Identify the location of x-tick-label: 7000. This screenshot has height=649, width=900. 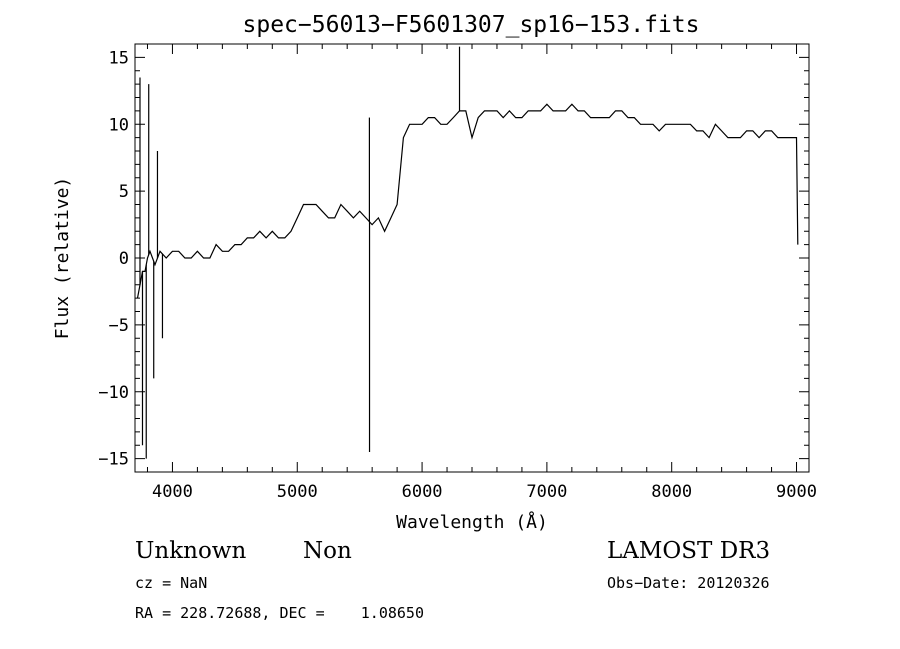
(546, 492).